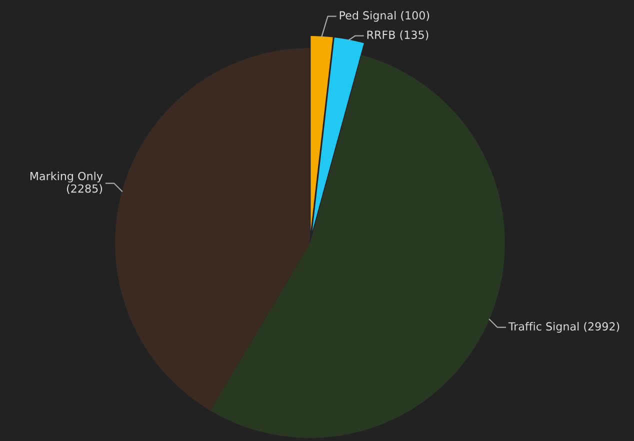  What do you see at coordinates (397, 35) in the screenshot?
I see `slice-label: RRFB (135)` at bounding box center [397, 35].